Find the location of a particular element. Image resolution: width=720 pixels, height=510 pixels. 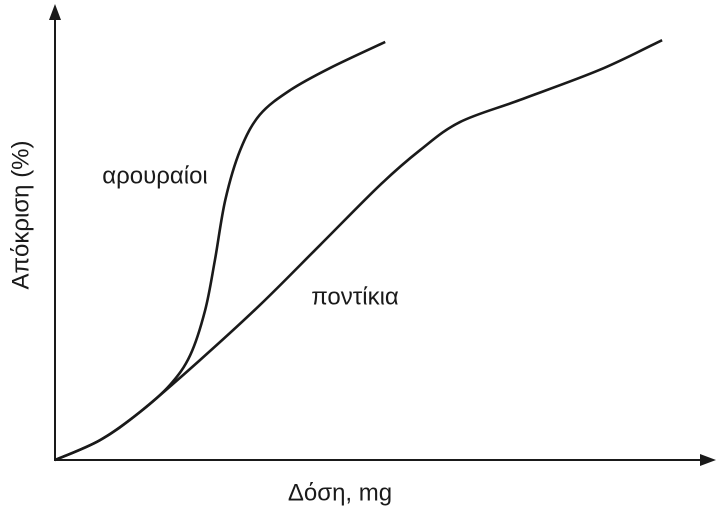

x-axis-arrow is located at coordinates (708, 460).